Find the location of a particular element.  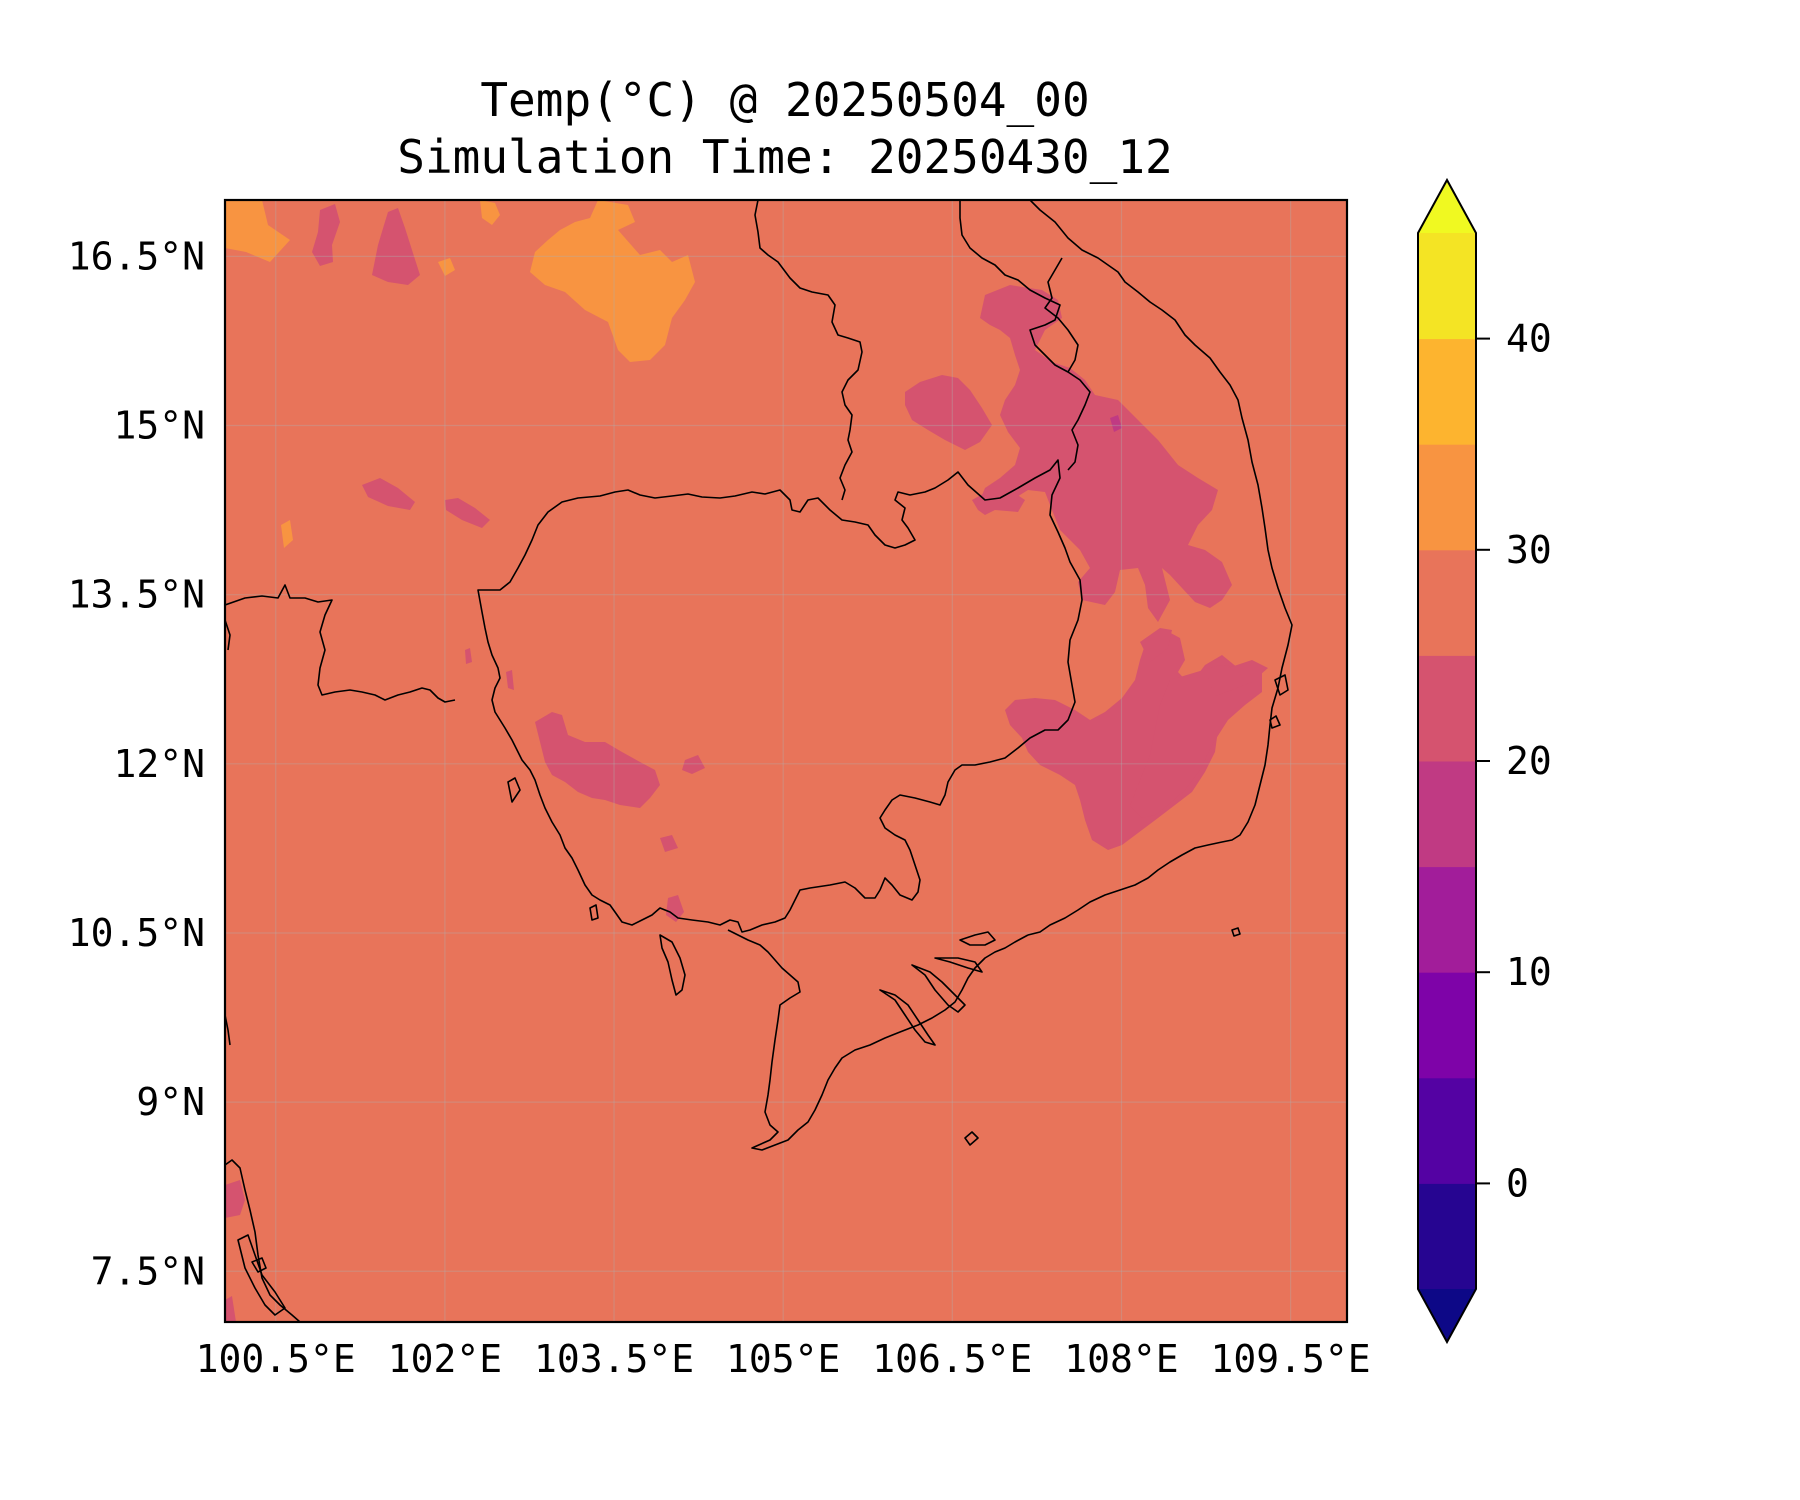

lon-tick-label-0: 100.5°E is located at coordinates (276, 1359).